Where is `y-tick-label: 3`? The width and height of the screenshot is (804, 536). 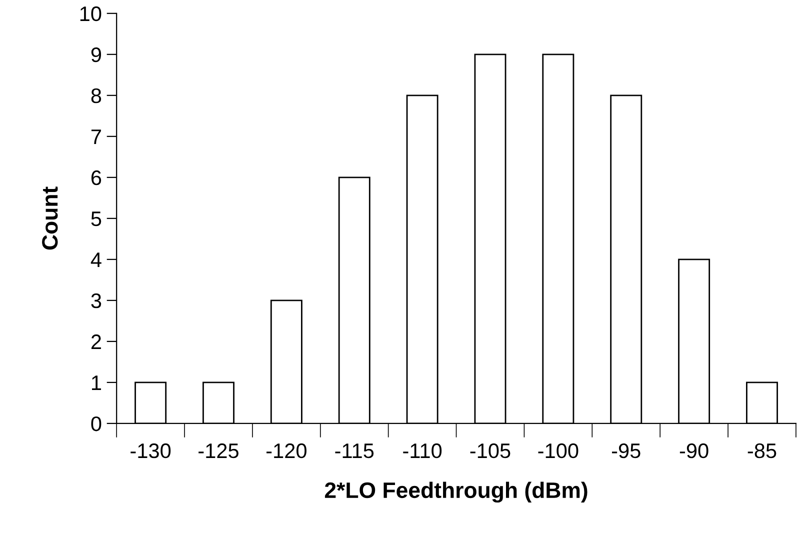
y-tick-label: 3 is located at coordinates (96, 300).